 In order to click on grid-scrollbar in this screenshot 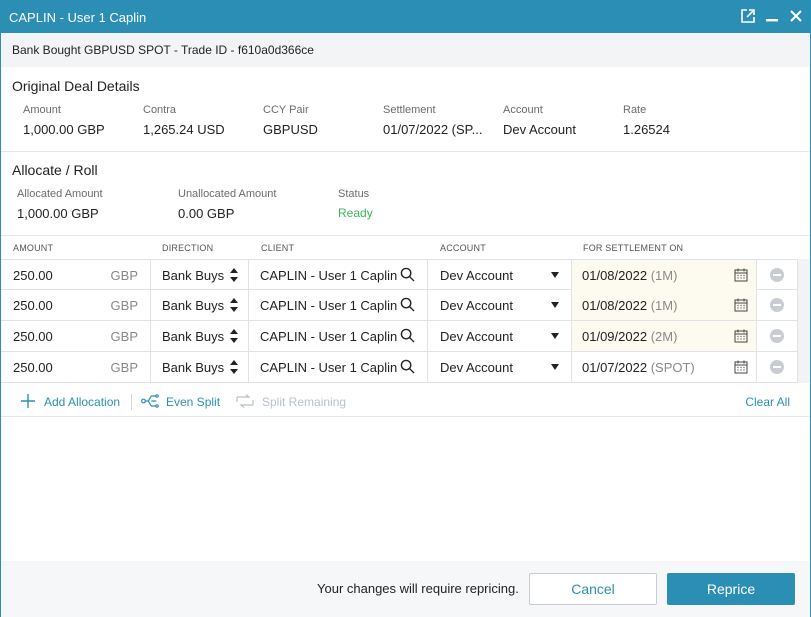, I will do `click(804, 321)`.